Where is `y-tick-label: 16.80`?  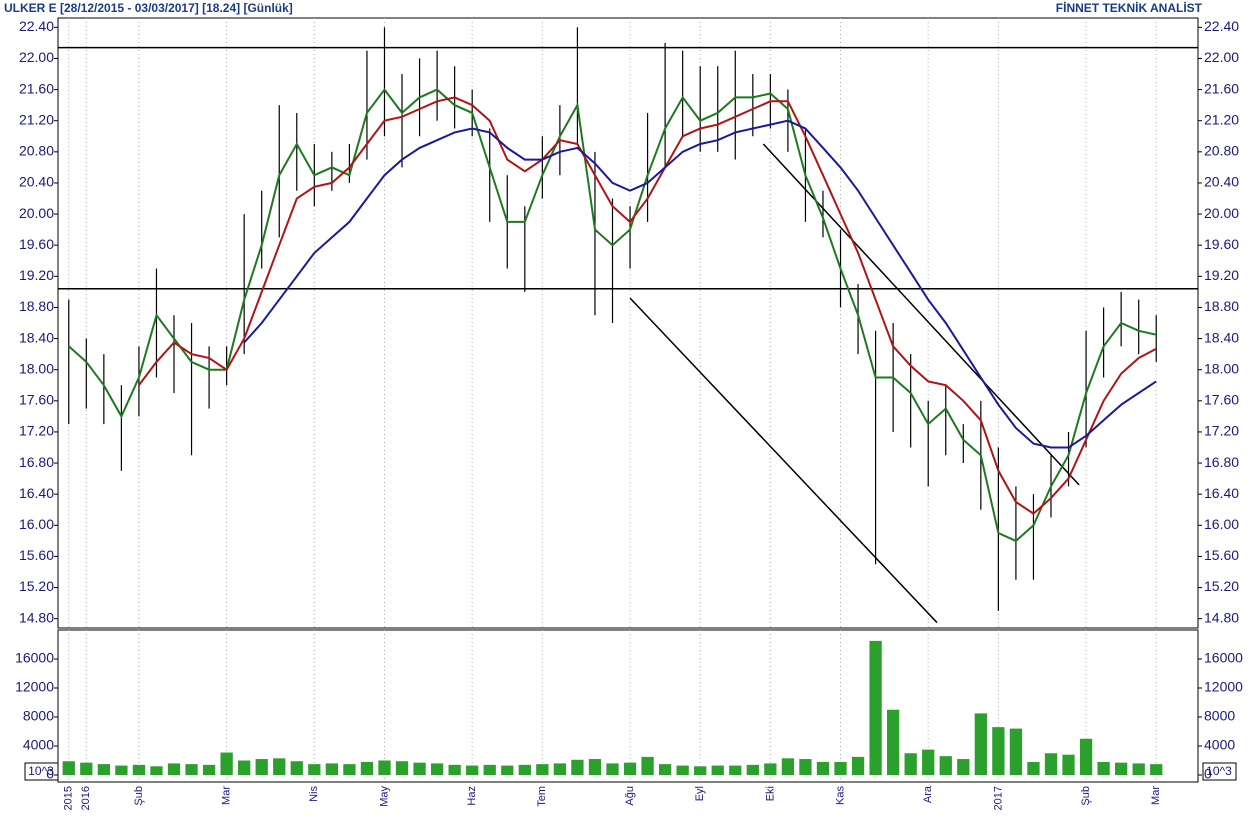
y-tick-label: 16.80 is located at coordinates (36, 462).